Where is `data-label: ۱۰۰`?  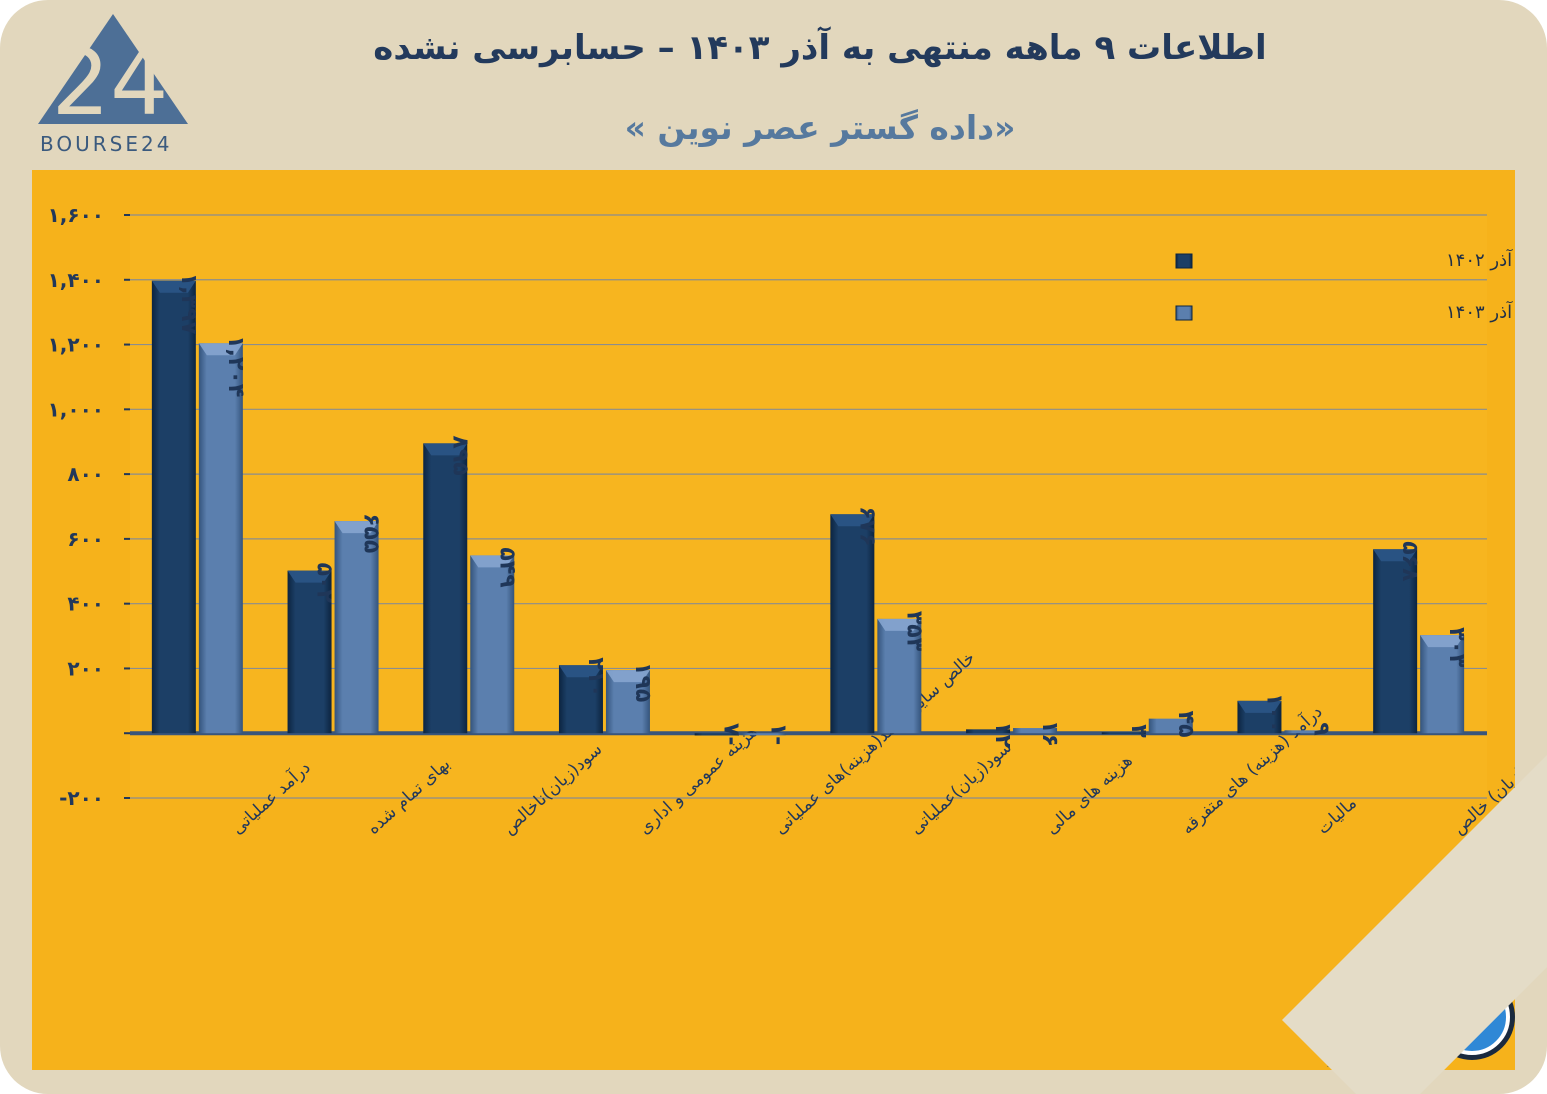
data-label: ۱۰۰ is located at coordinates (1273, 713).